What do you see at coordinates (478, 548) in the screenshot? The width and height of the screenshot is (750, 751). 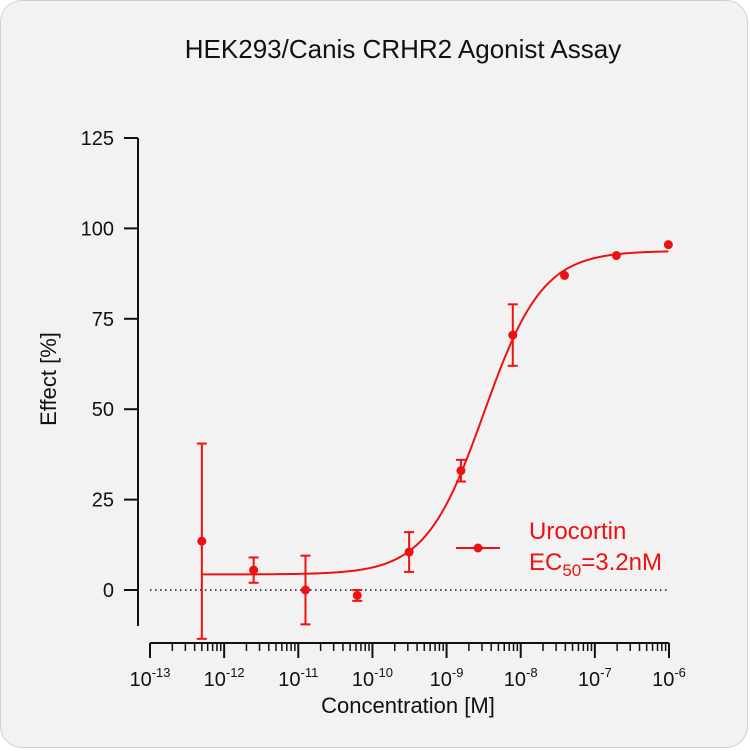 I see `legend-marker-dot` at bounding box center [478, 548].